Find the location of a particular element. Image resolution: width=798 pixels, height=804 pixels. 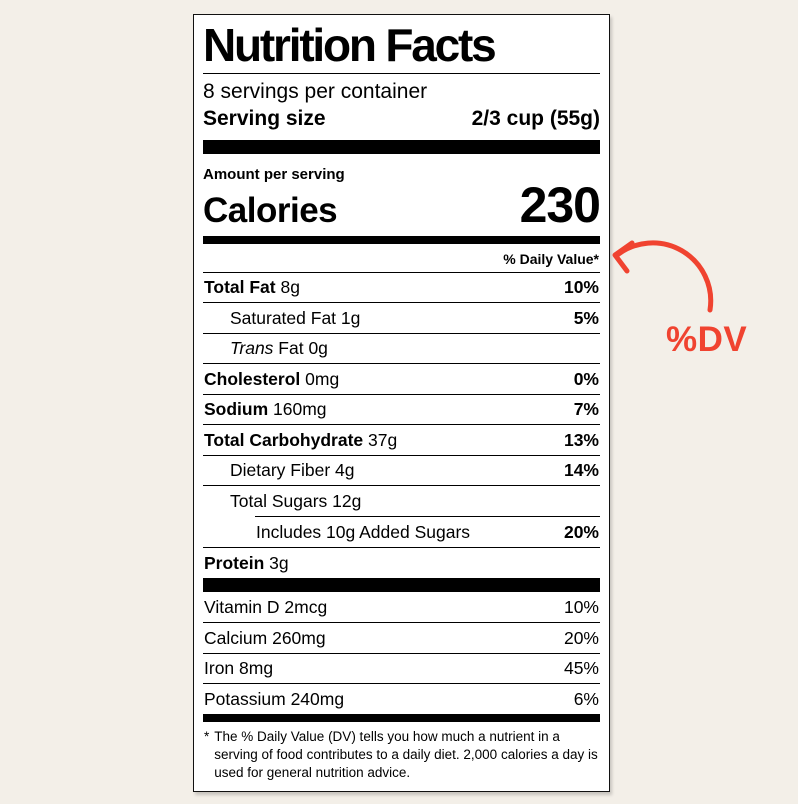

serving-size-label: Serving size is located at coordinates (264, 118).